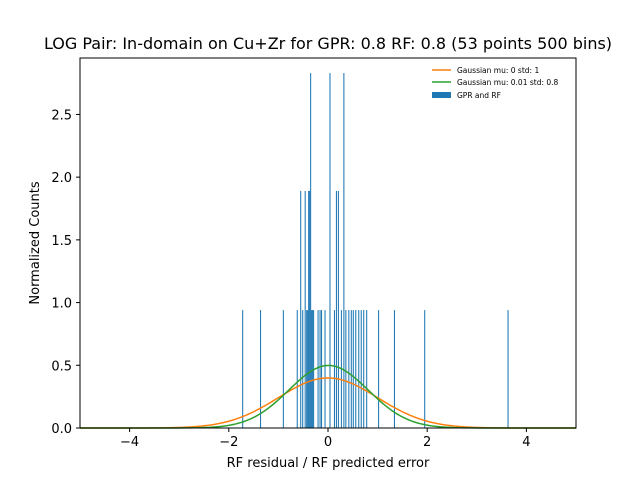 The width and height of the screenshot is (640, 480). I want to click on y-tick-label: 2.0, so click(61, 178).